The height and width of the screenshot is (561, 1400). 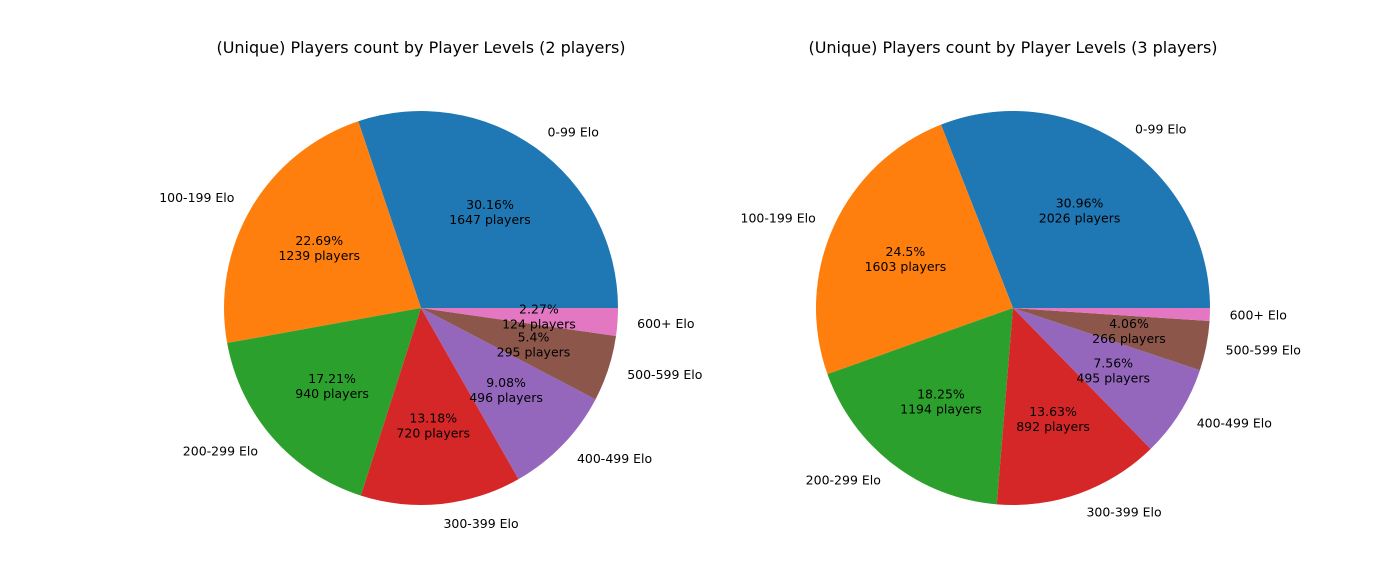 What do you see at coordinates (539, 323) in the screenshot?
I see `count-label-600plus-elo: 124 players` at bounding box center [539, 323].